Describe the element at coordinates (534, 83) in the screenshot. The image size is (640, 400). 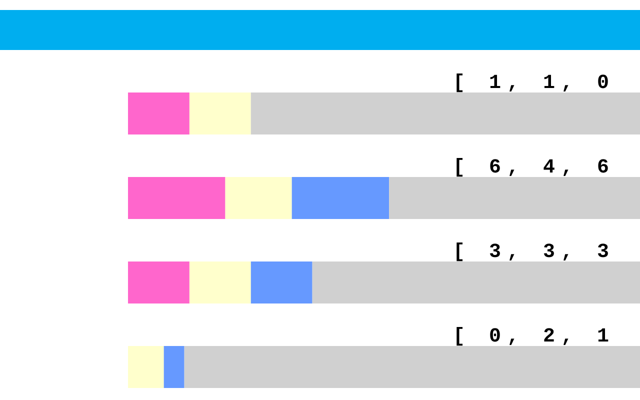
I see `annotation: [ 1, 1, 0` at that location.